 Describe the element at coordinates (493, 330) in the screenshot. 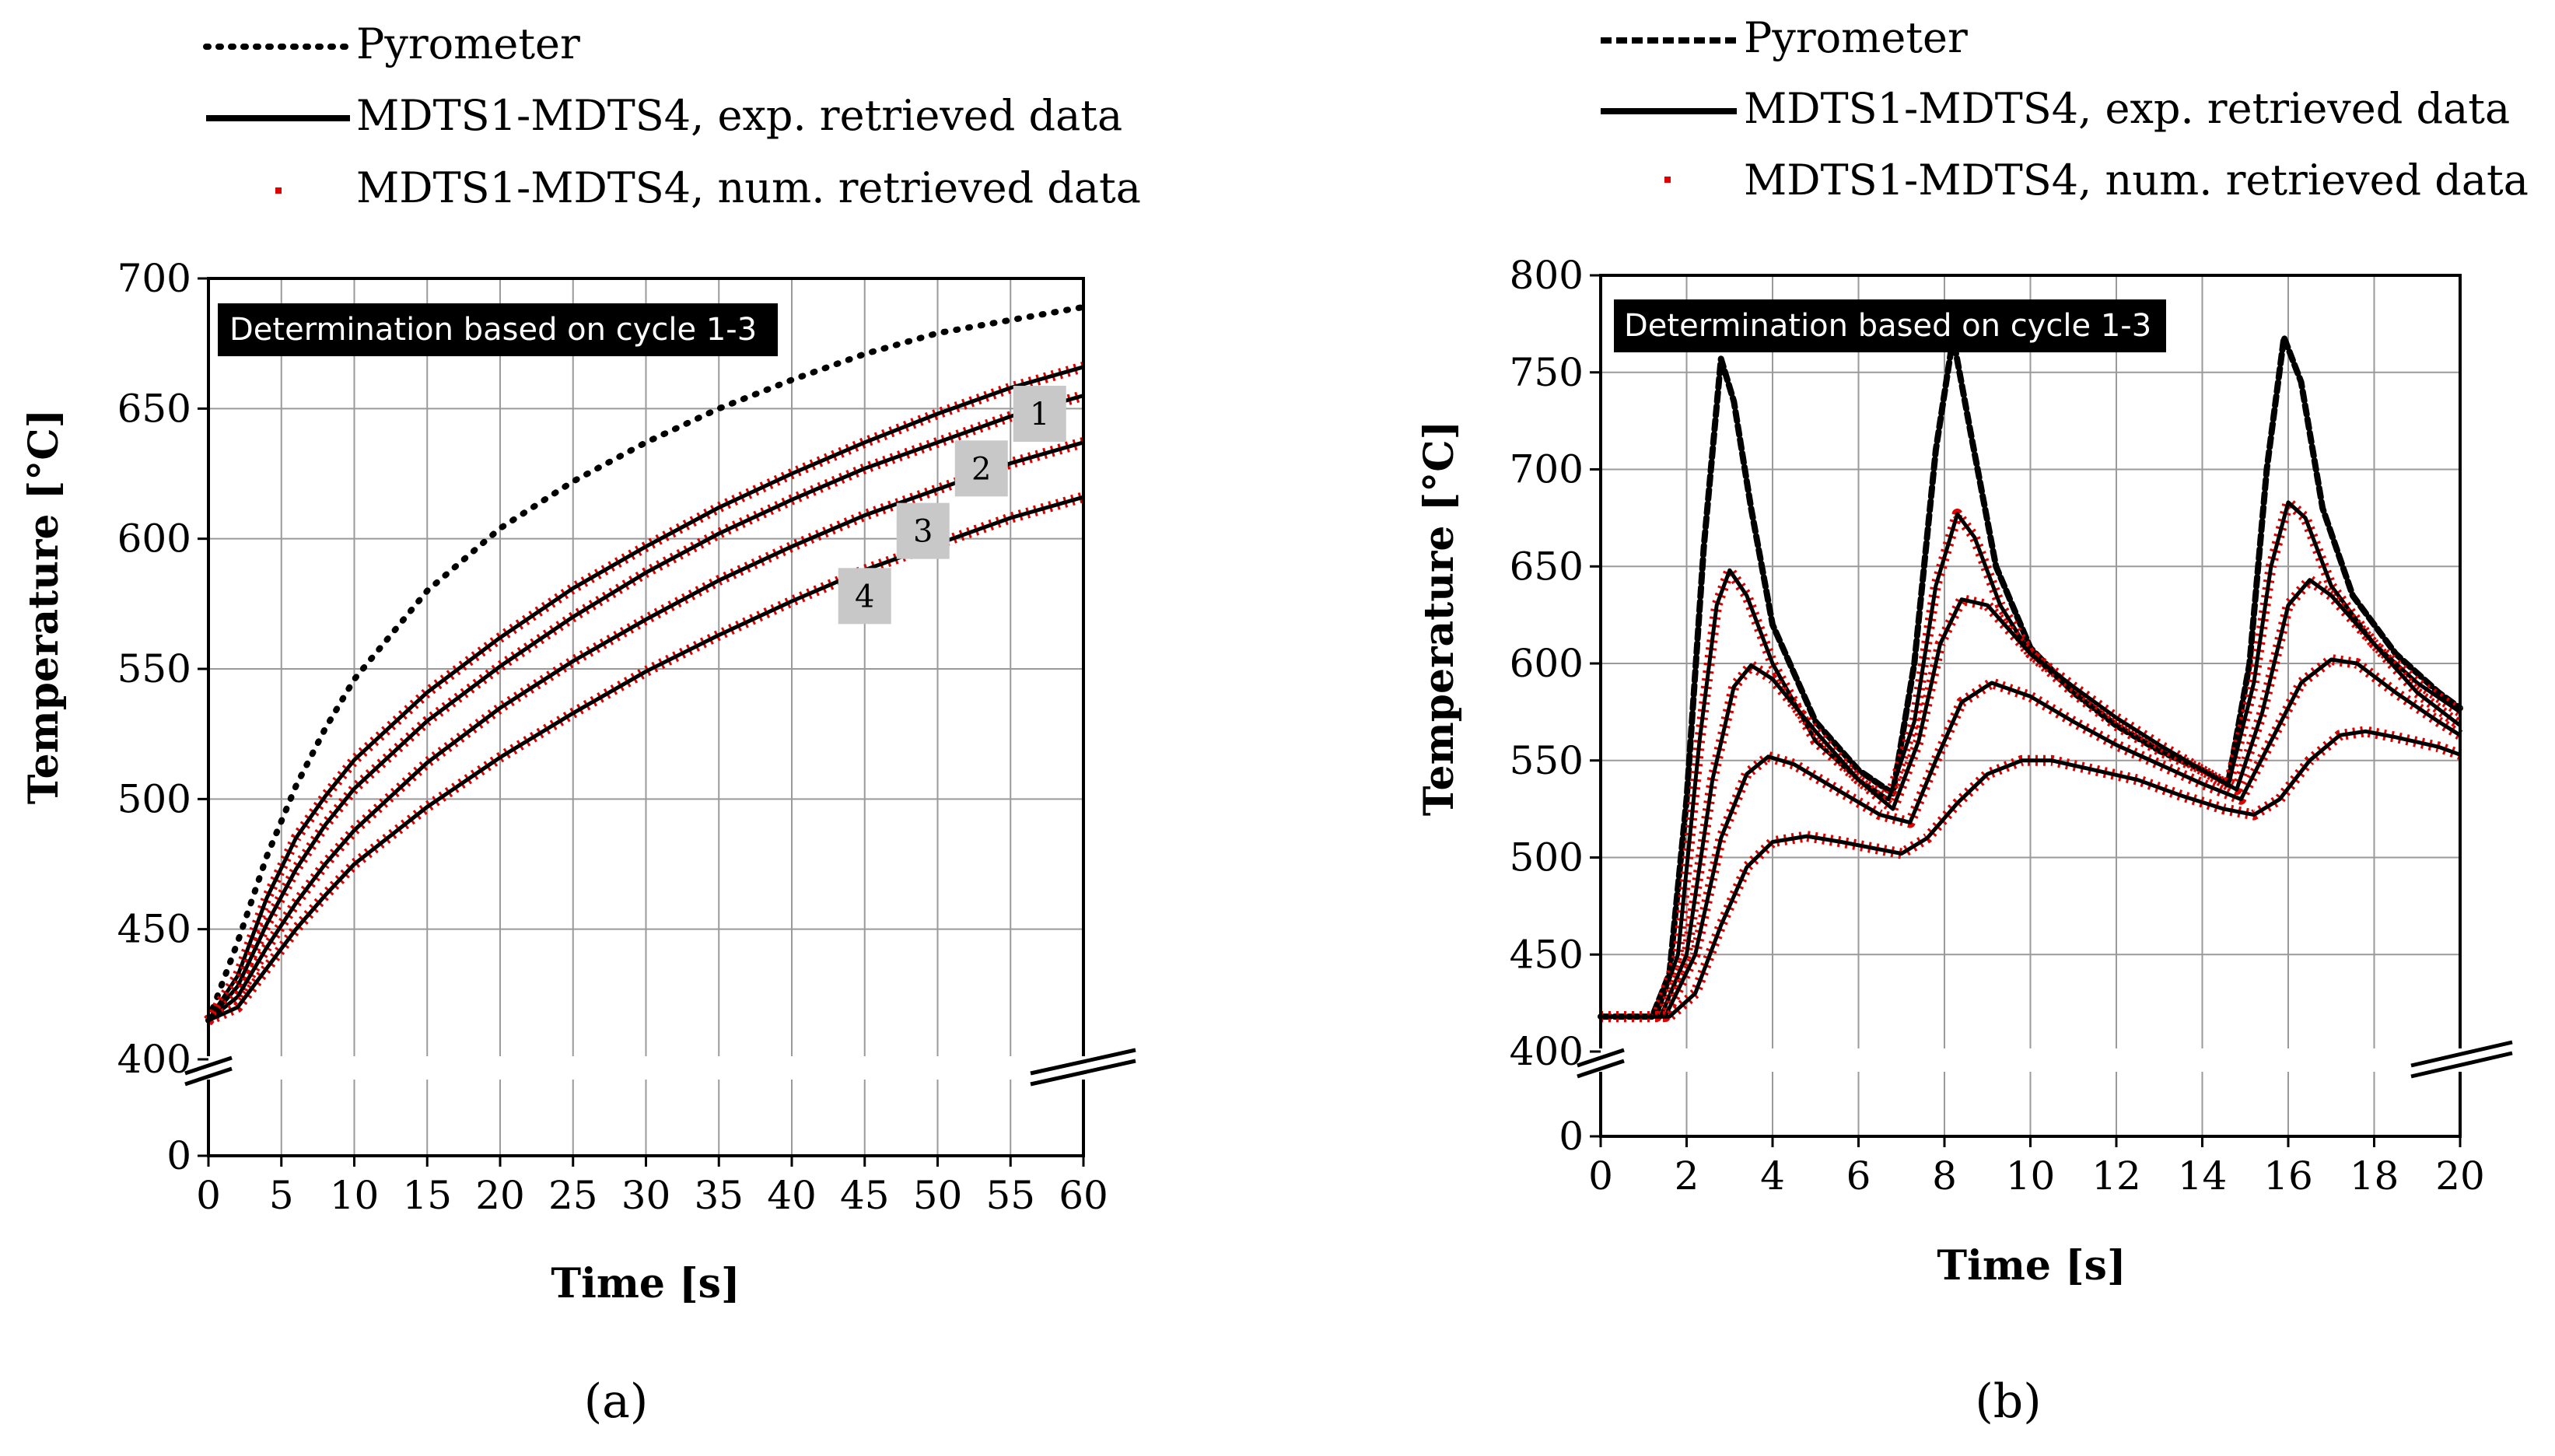

I see `annotation-text-a: Determination based on cycle 1-3` at that location.